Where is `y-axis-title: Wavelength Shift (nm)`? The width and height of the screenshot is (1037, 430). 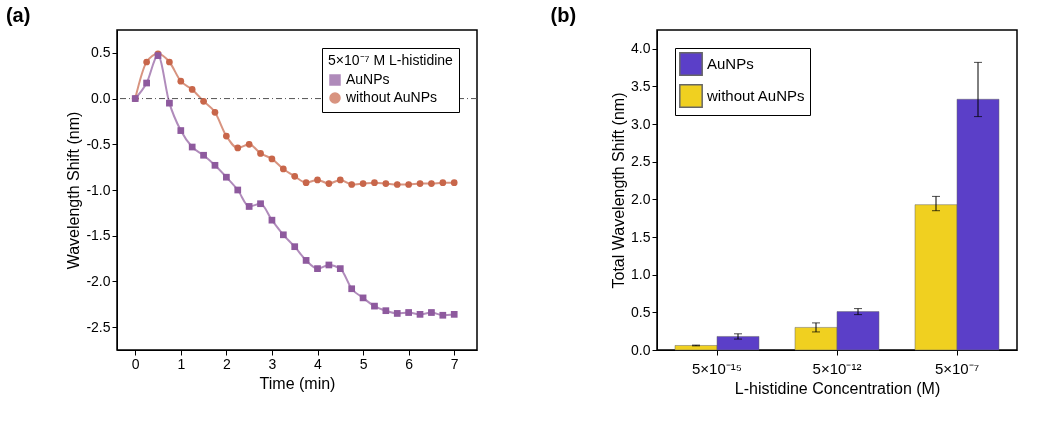
y-axis-title: Wavelength Shift (nm) is located at coordinates (74, 190).